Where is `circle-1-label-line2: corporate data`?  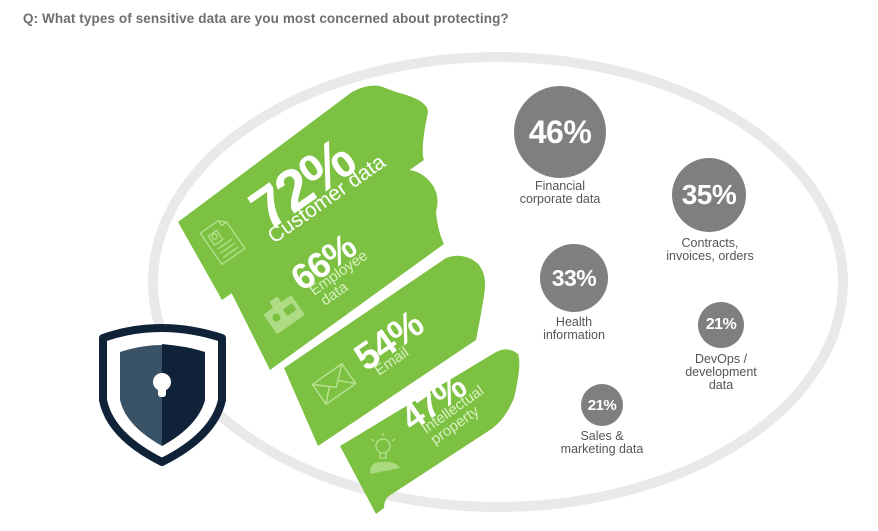
circle-1-label-line2: corporate data is located at coordinates (560, 199).